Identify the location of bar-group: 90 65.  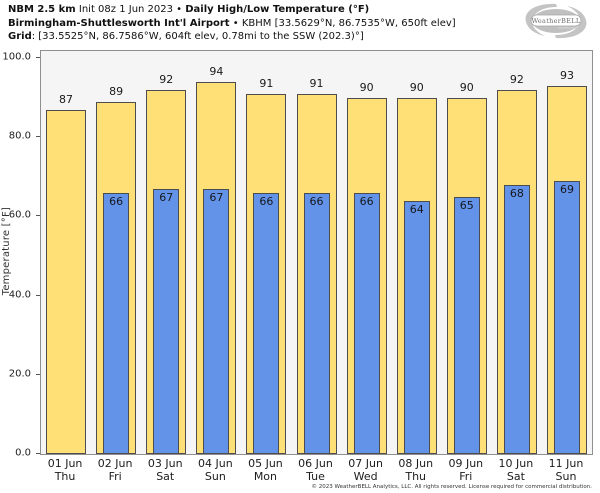
(467, 252).